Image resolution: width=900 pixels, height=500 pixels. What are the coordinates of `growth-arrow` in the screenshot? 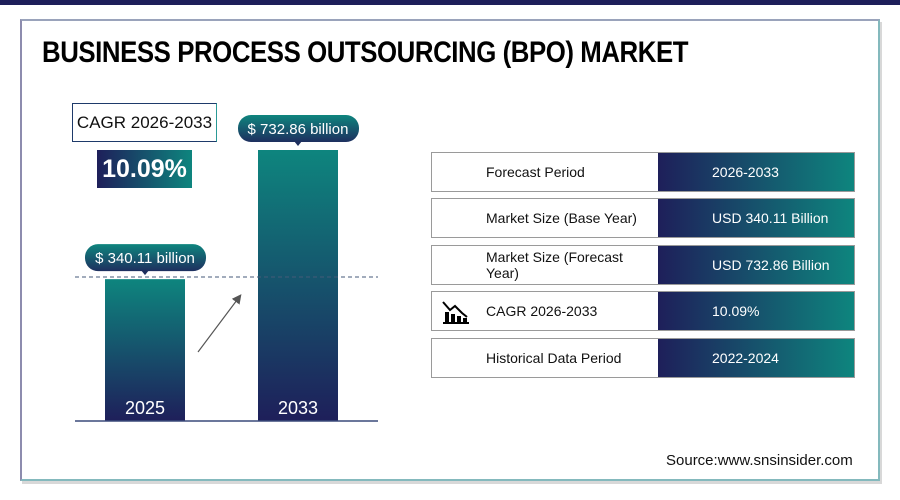 It's located at (219, 323).